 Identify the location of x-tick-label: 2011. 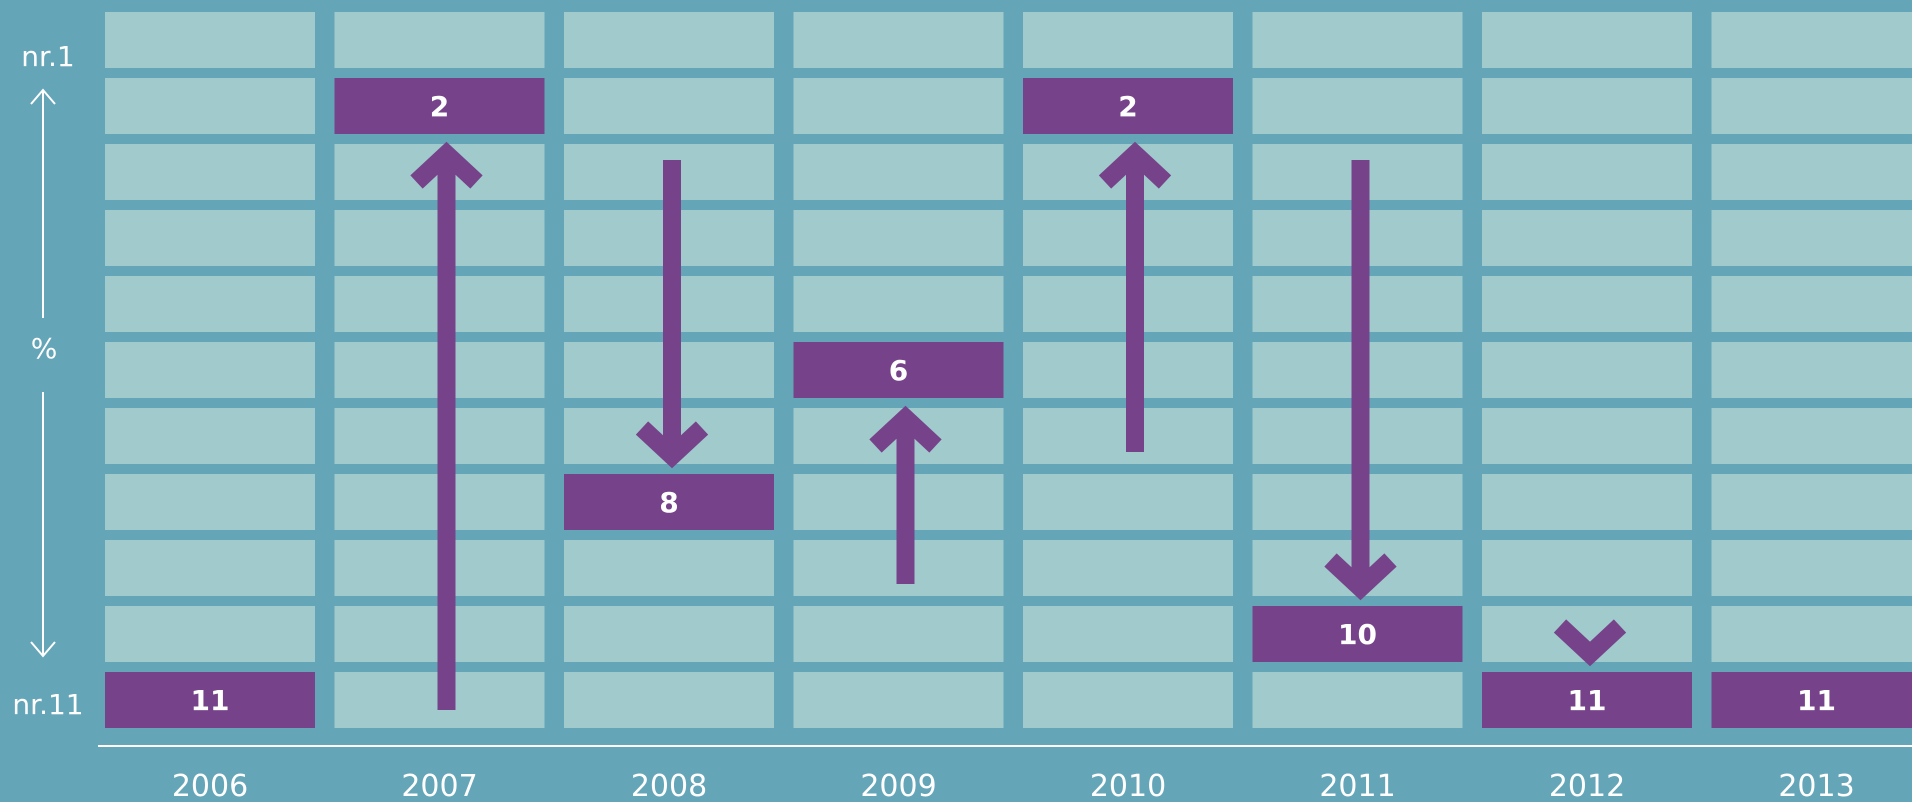
(1357, 785).